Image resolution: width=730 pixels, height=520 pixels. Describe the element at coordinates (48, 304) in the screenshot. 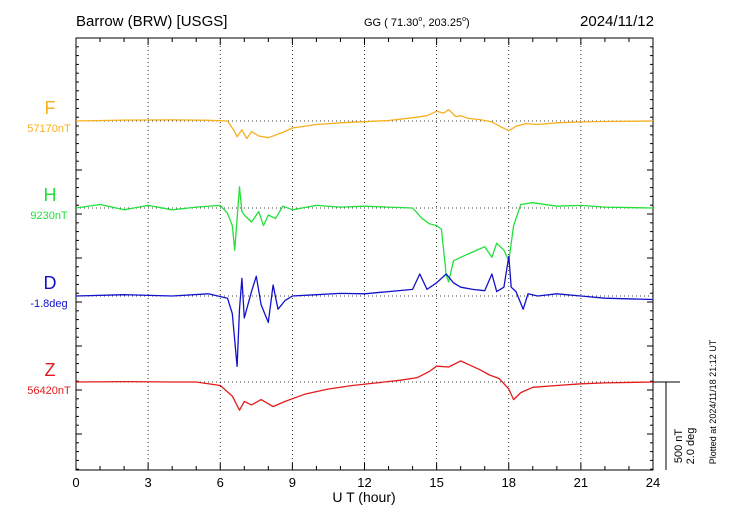

I see `series-baseline-label: -1.8deg` at that location.